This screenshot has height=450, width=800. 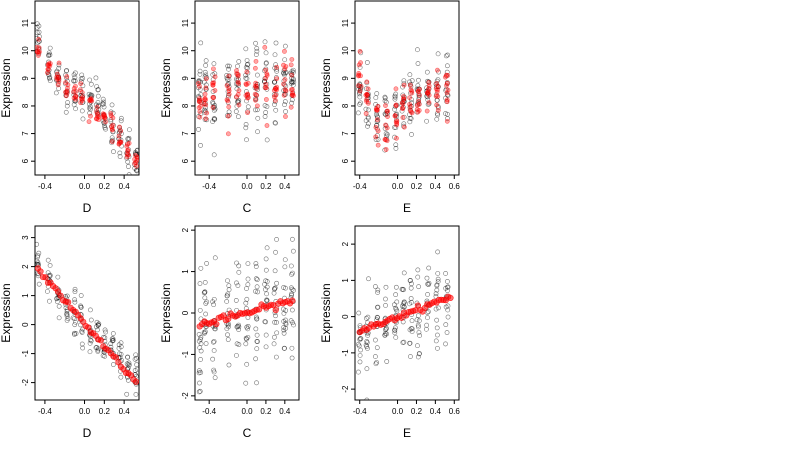 What do you see at coordinates (25, 353) in the screenshot?
I see `y-tick-label: -1` at bounding box center [25, 353].